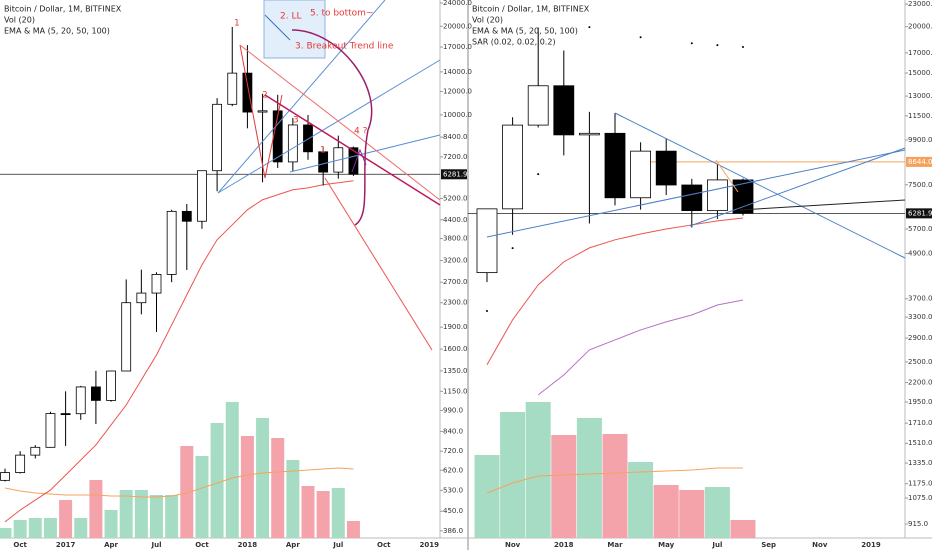 This screenshot has width=932, height=550. I want to click on y-tick-label: 530.0, so click(453, 490).